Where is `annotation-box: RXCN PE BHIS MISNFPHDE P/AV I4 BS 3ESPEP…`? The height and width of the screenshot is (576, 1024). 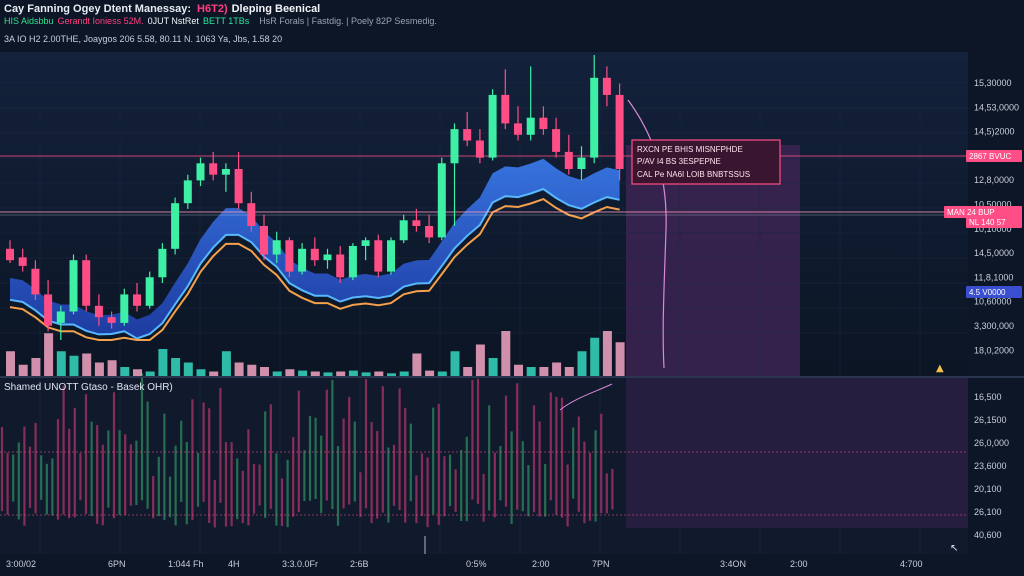
annotation-box: RXCN PE BHIS MISNFPHDE P/AV I4 BS 3ESPEP… is located at coordinates (706, 162).